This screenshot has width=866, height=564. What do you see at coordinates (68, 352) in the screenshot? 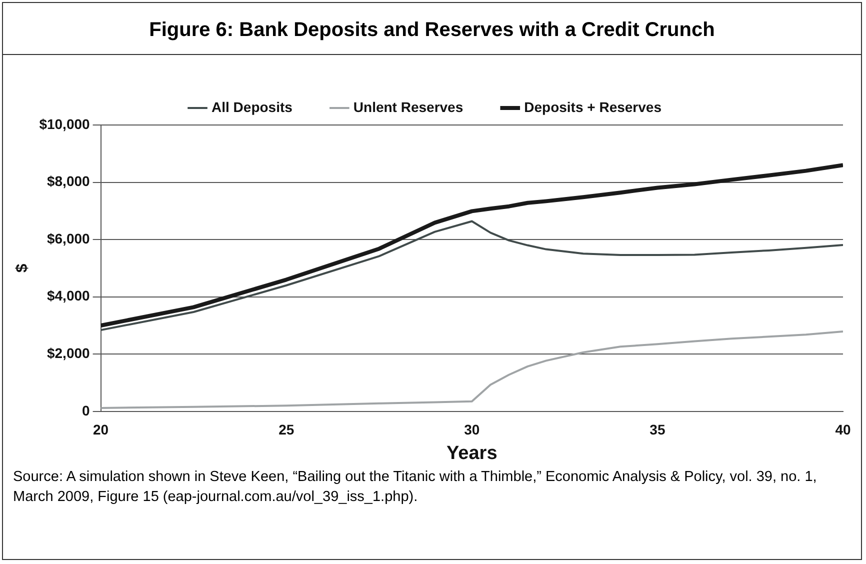
I see `y-tick-label: $2,000` at bounding box center [68, 352].